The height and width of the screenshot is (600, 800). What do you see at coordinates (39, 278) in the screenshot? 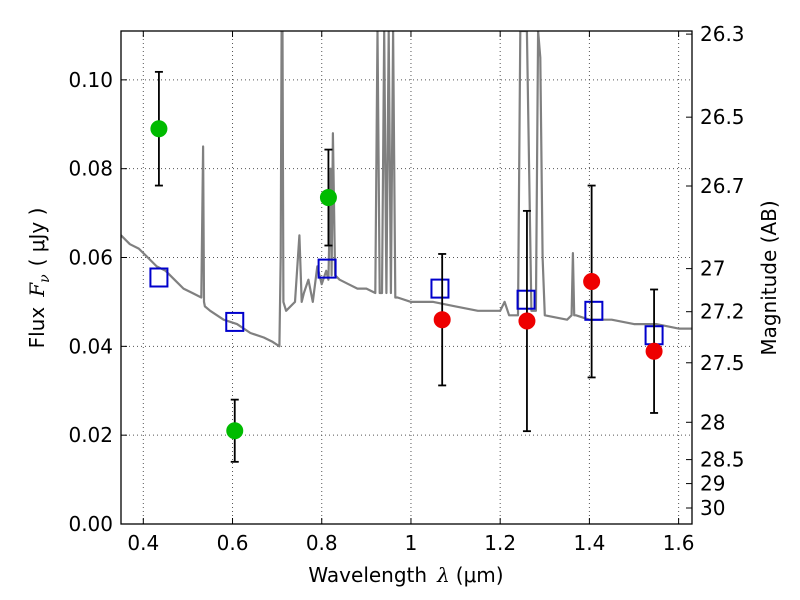
I see `y-axis-label: FluxFν( μJy )` at bounding box center [39, 278].